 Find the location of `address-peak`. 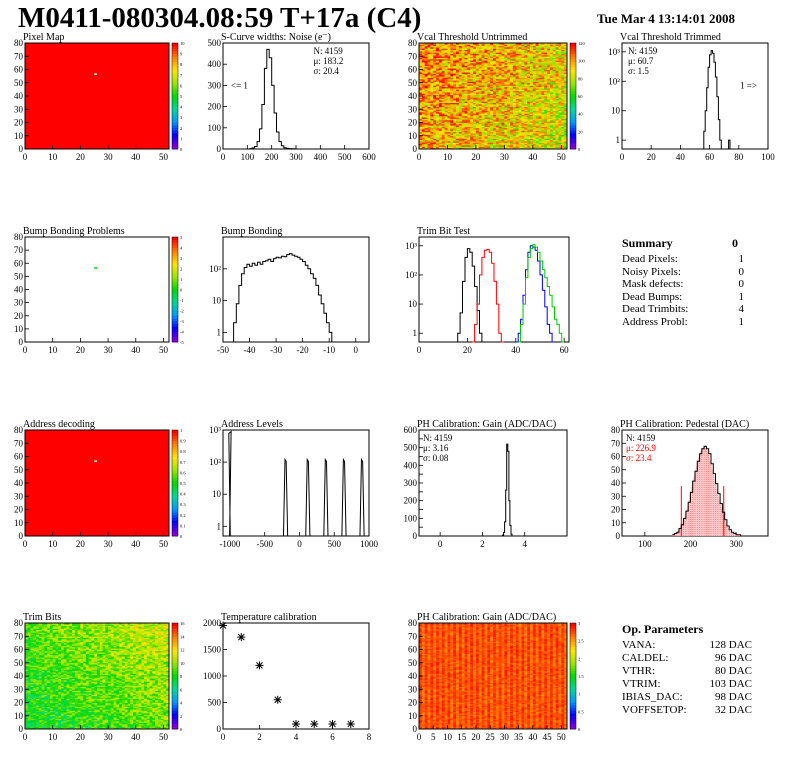

address-peak is located at coordinates (326, 497).